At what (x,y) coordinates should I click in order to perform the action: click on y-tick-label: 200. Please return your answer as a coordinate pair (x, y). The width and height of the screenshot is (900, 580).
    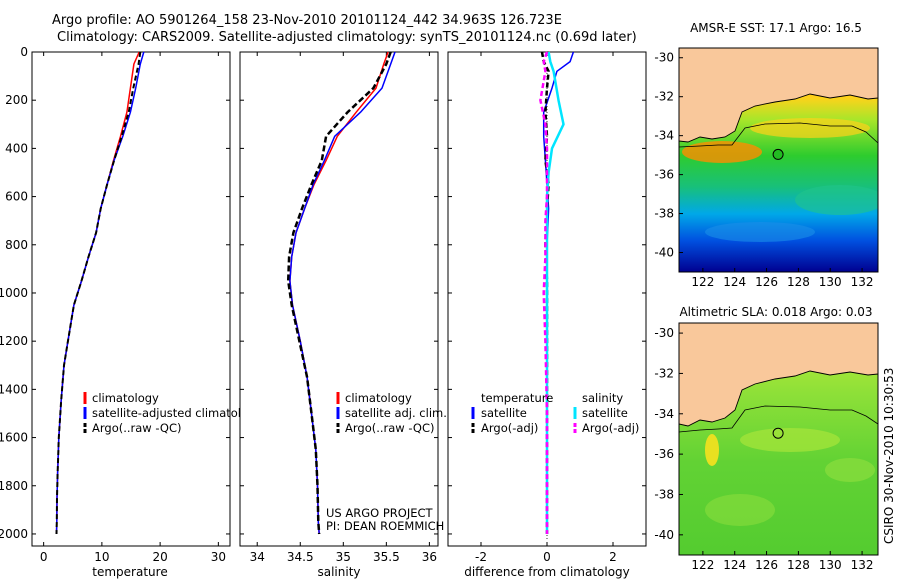
    Looking at the image, I should click on (16, 100).